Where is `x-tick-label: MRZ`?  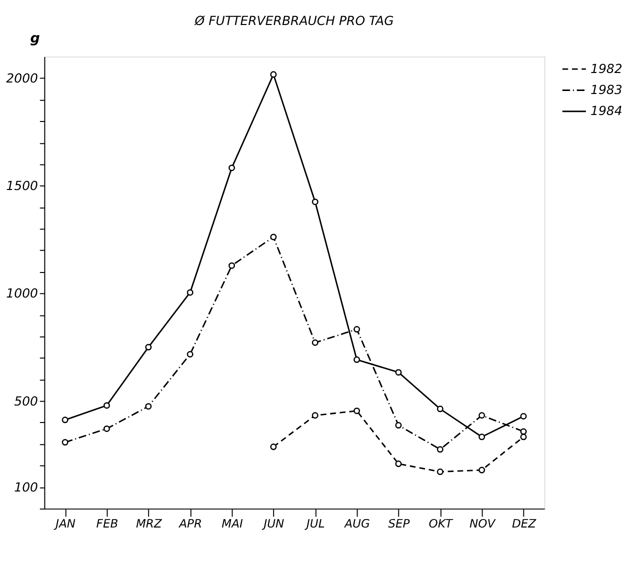
x-tick-label: MRZ is located at coordinates (149, 523).